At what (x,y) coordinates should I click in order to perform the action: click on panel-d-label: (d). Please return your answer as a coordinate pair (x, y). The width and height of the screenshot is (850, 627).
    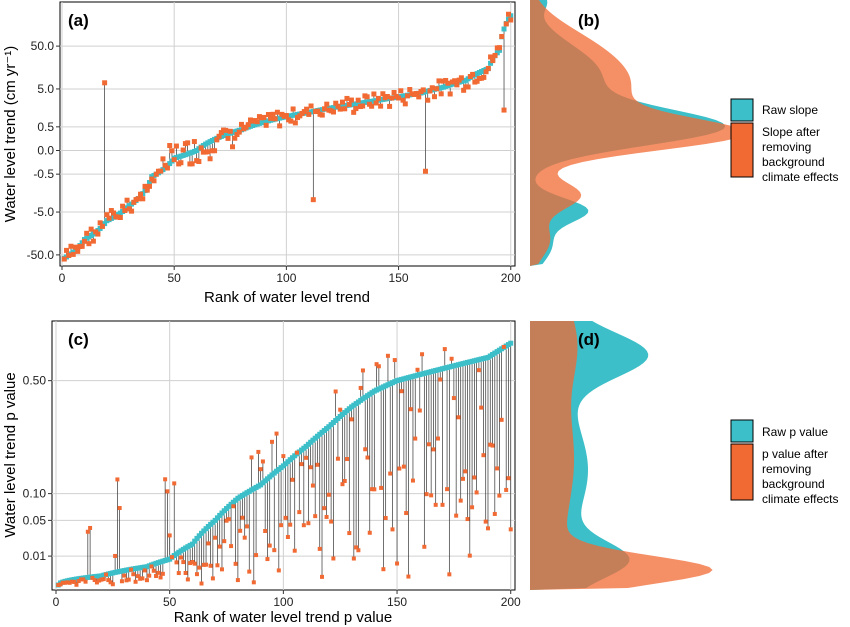
    Looking at the image, I should click on (589, 339).